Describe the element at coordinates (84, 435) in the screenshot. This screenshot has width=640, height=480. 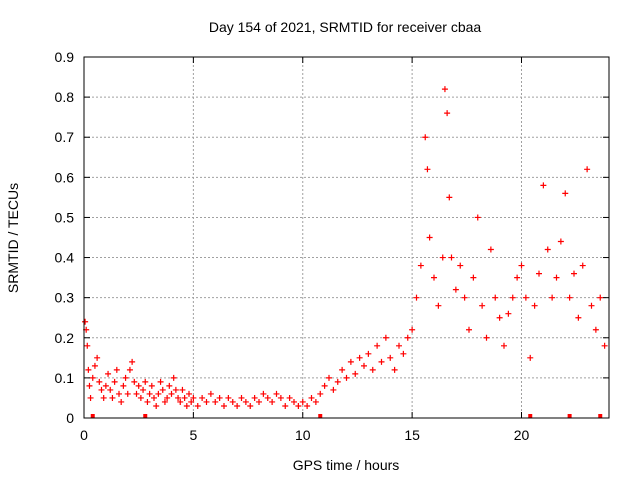
I see `x-tick-label: 0` at that location.